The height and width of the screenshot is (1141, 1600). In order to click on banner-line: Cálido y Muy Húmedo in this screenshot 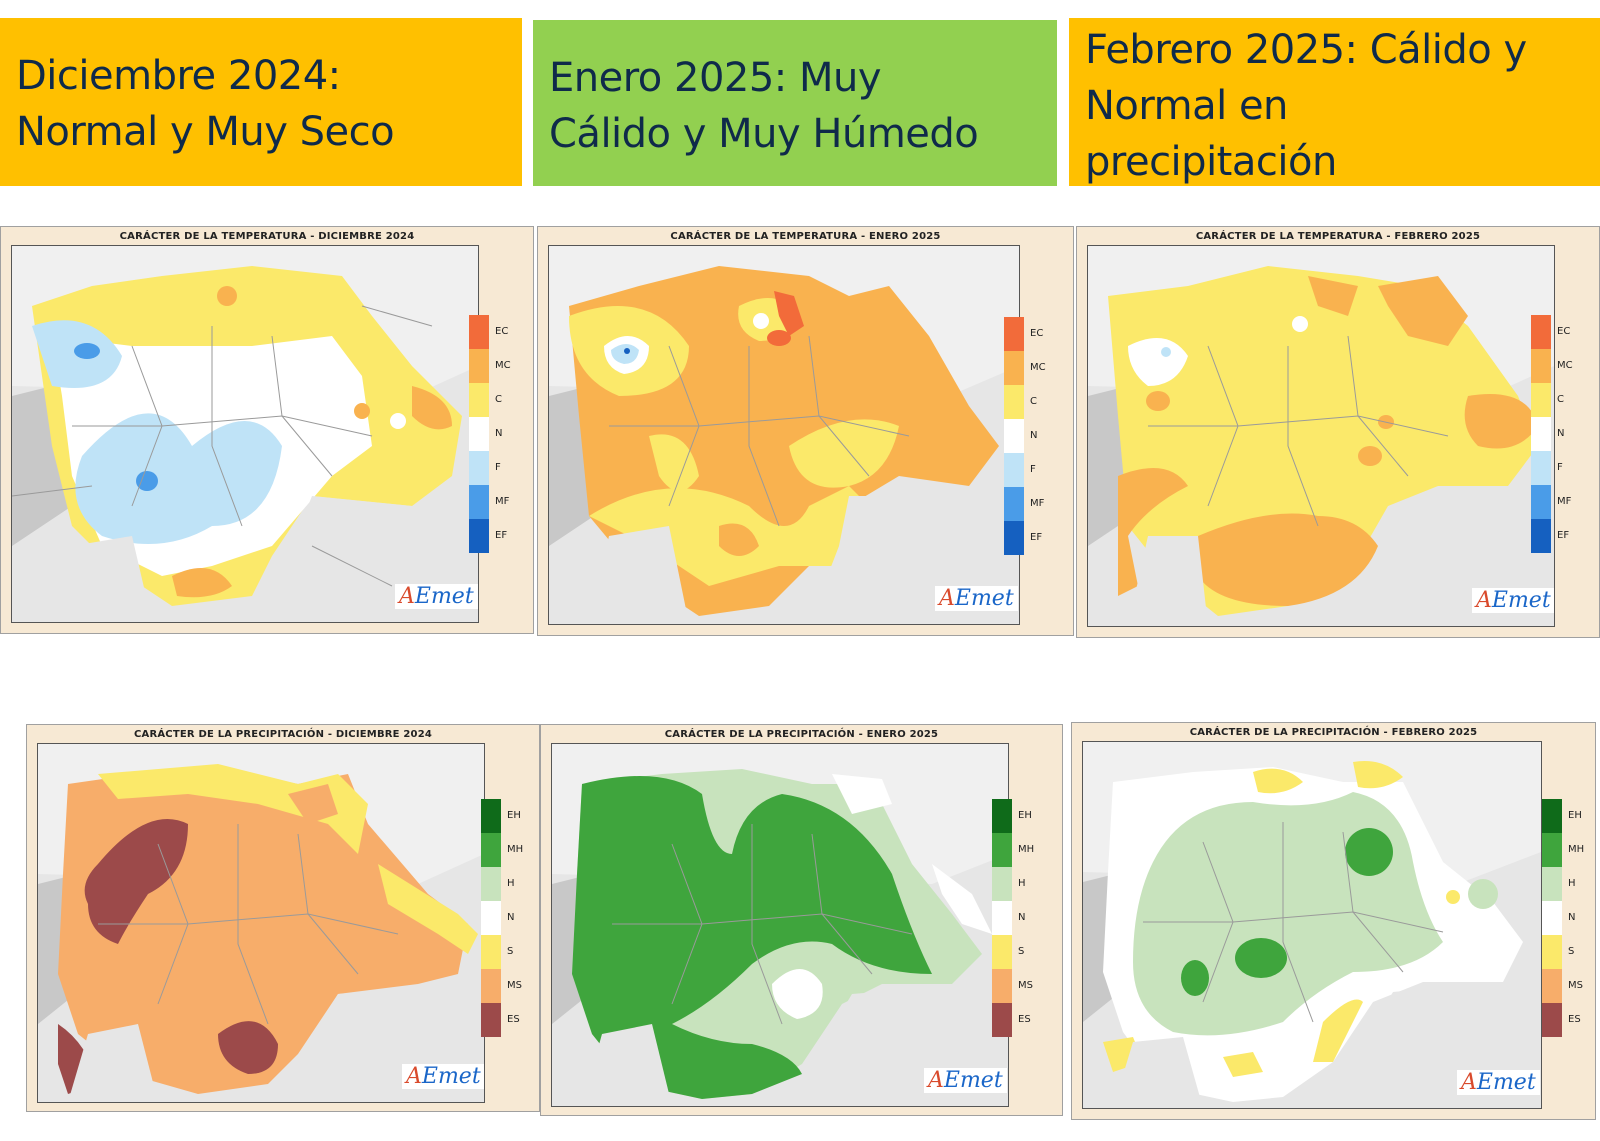, I will do `click(764, 134)`.